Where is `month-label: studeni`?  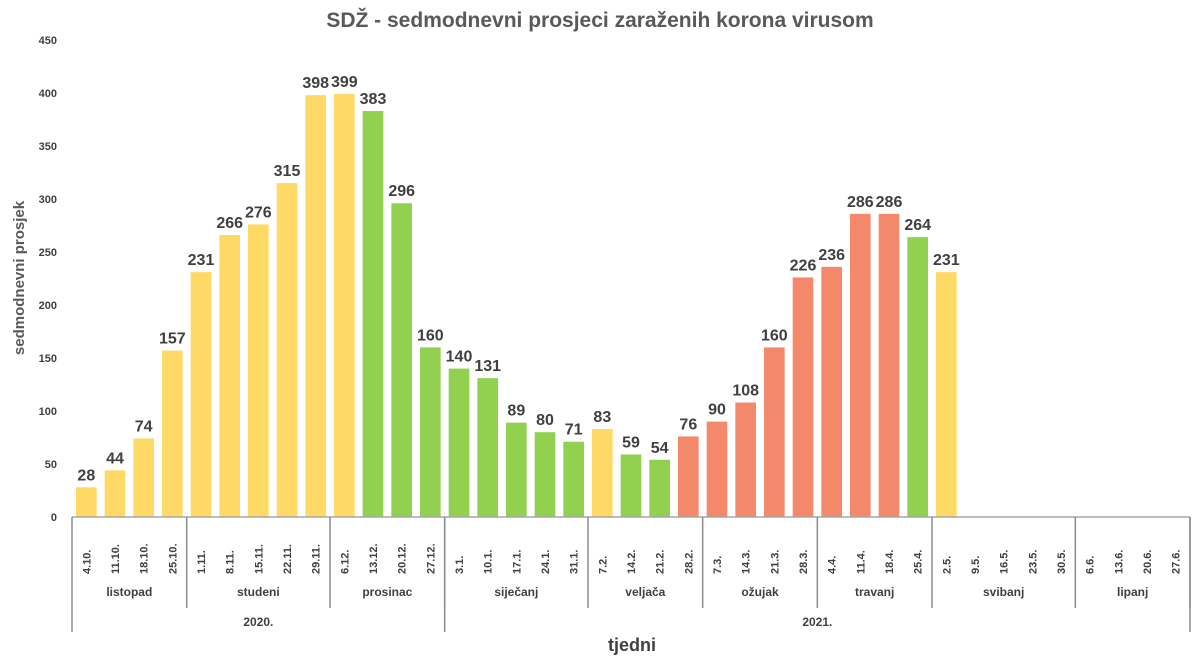
month-label: studeni is located at coordinates (258, 592).